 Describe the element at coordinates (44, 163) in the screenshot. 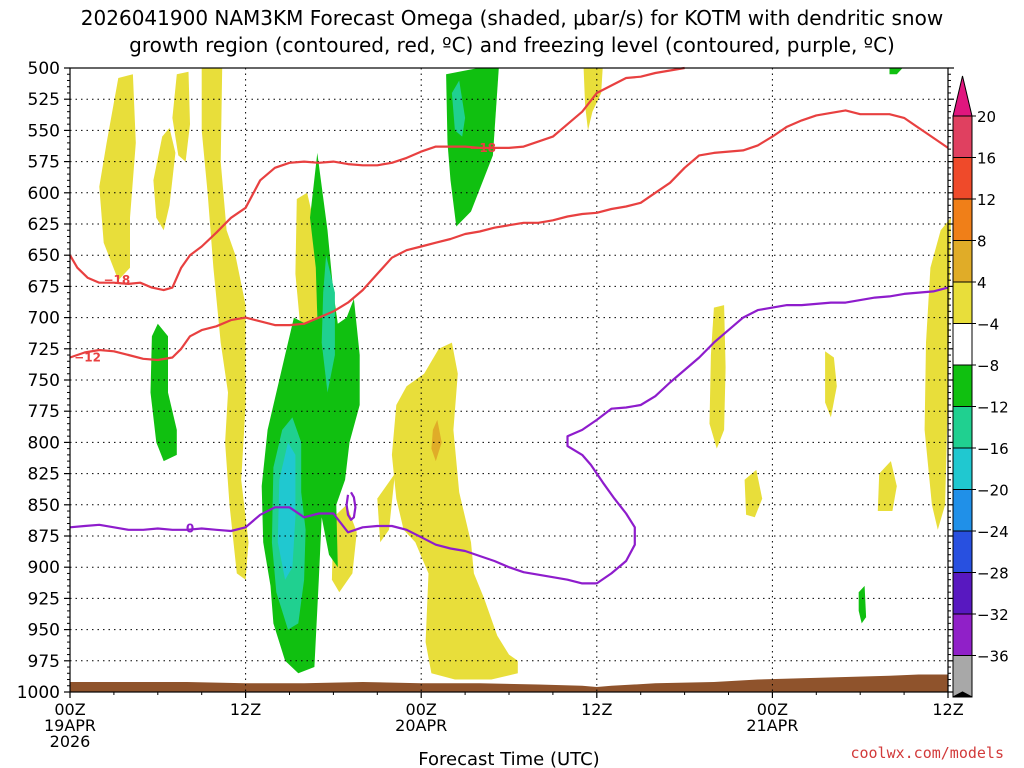

I see `y-tick-label: 575` at that location.